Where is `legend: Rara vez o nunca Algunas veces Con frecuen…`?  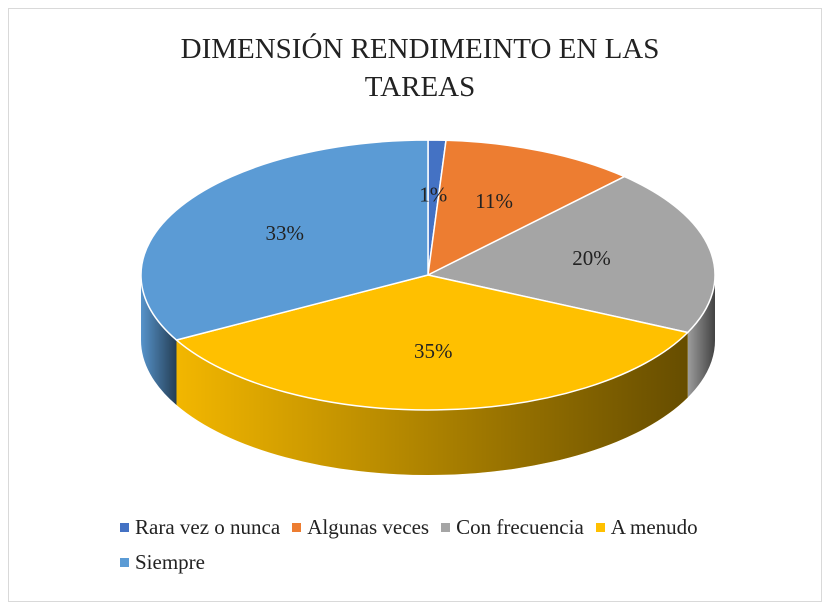 legend: Rara vez o nunca Algunas veces Con frecuen… is located at coordinates (440, 545).